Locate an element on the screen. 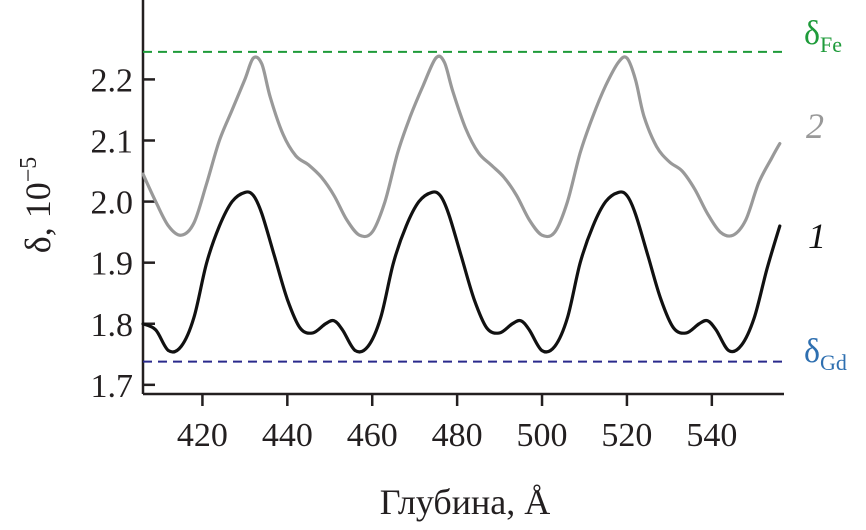 This screenshot has width=866, height=530. x-tick-label: 440 is located at coordinates (287, 435).